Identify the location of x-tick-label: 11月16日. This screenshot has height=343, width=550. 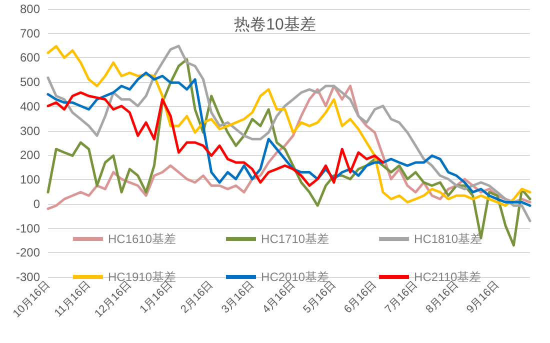
(73, 299).